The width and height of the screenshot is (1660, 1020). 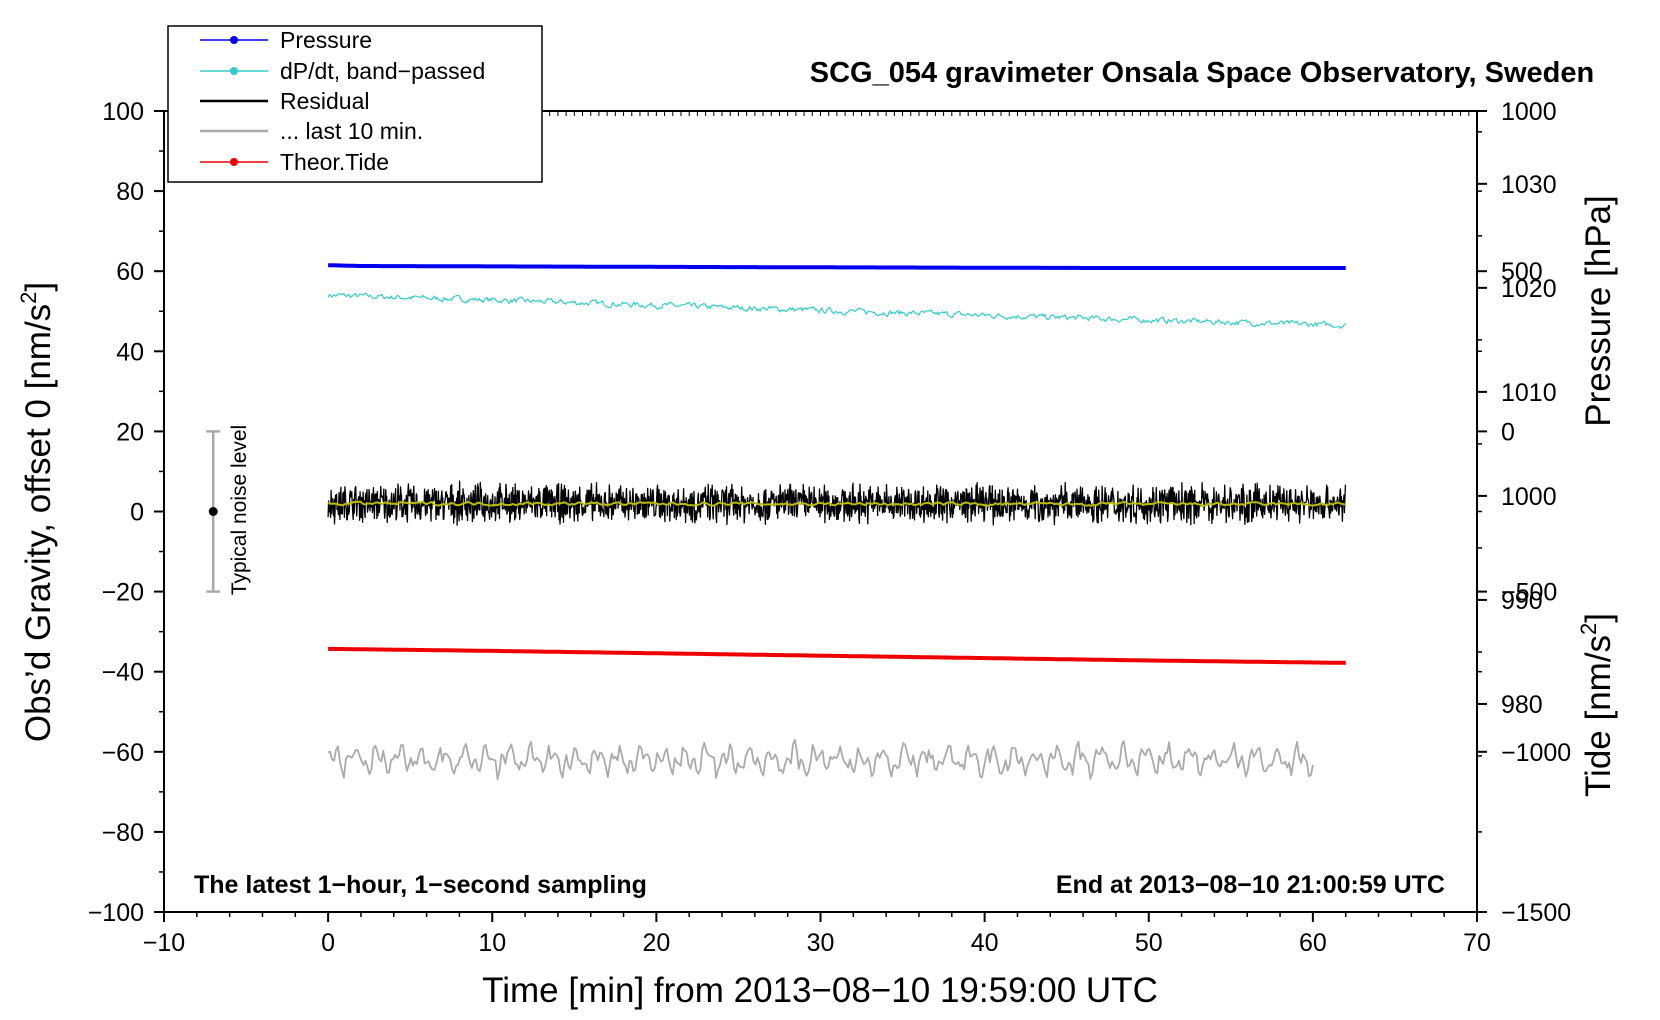 I want to click on legend-box, so click(x=355, y=104).